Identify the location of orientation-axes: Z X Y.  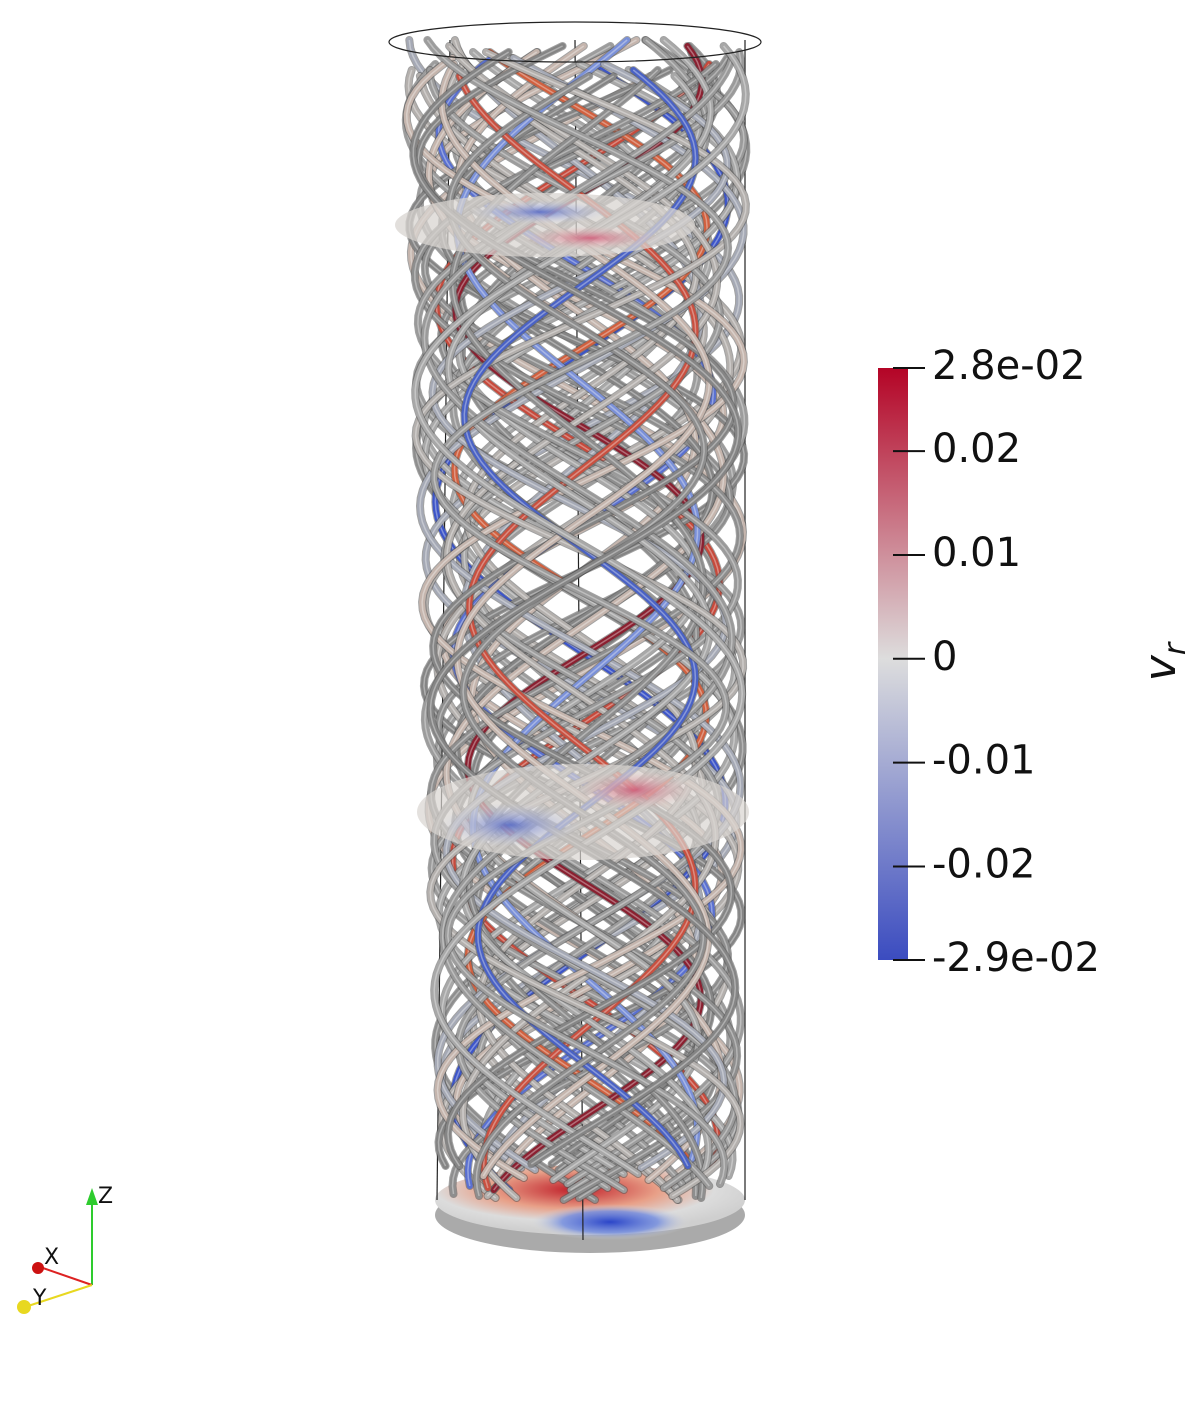
(65, 1249).